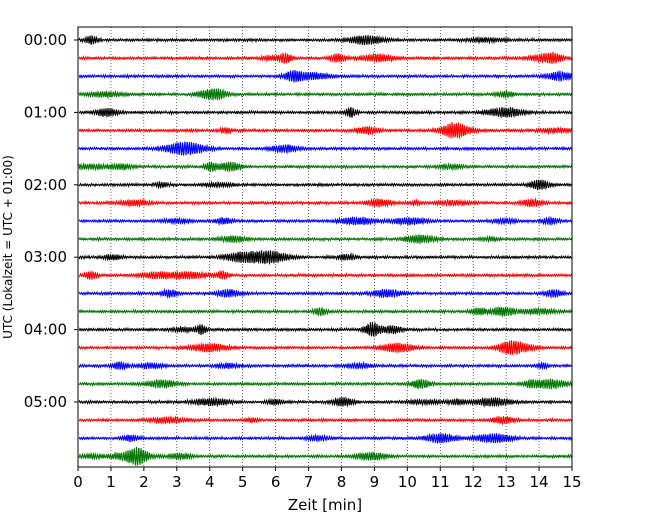  What do you see at coordinates (210, 482) in the screenshot?
I see `x-tick-label: 4` at bounding box center [210, 482].